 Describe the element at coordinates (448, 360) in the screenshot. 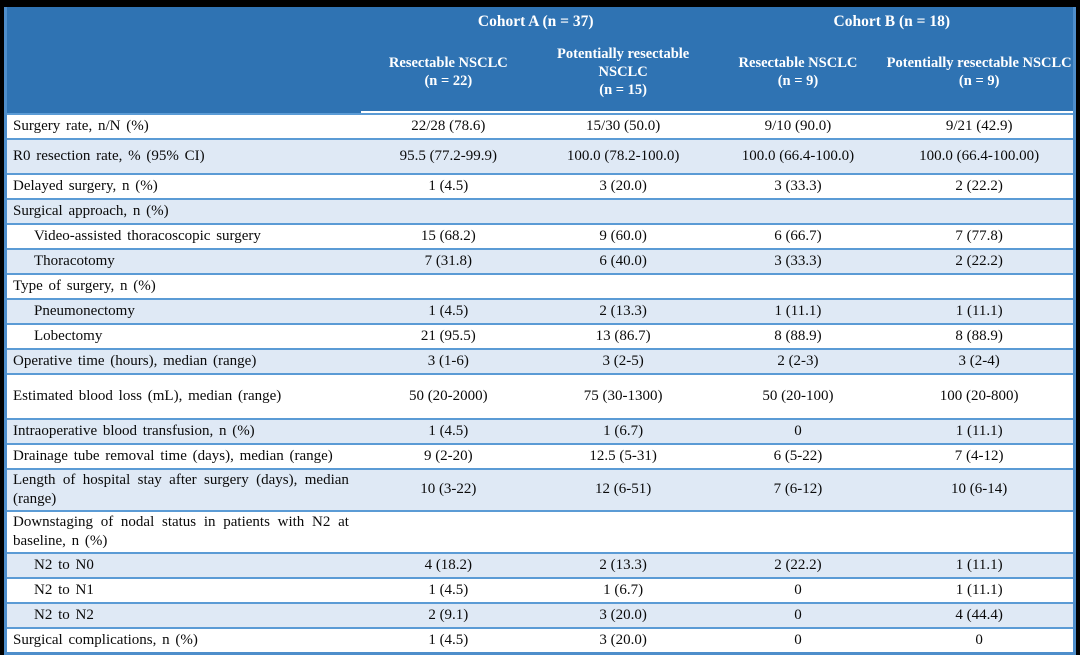

I see `cell-value: 3 (1-6)` at that location.